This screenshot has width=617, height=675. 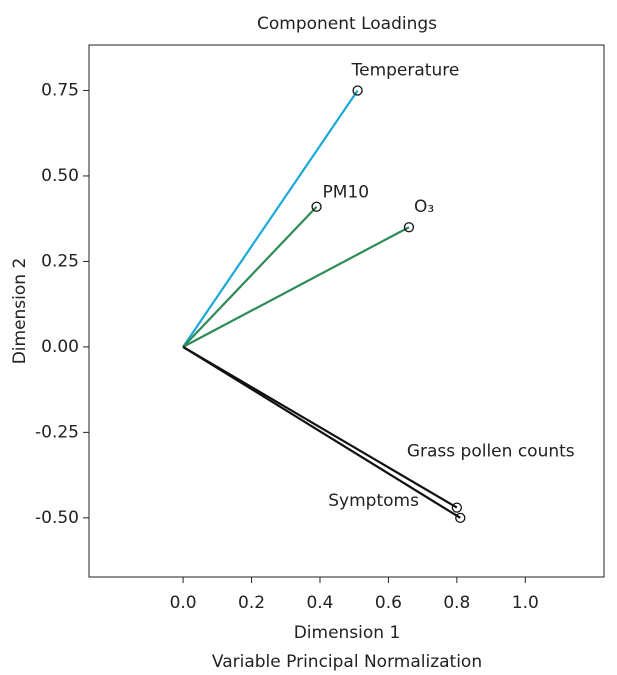 What do you see at coordinates (60, 261) in the screenshot?
I see `y-tick-label: 0.25` at bounding box center [60, 261].